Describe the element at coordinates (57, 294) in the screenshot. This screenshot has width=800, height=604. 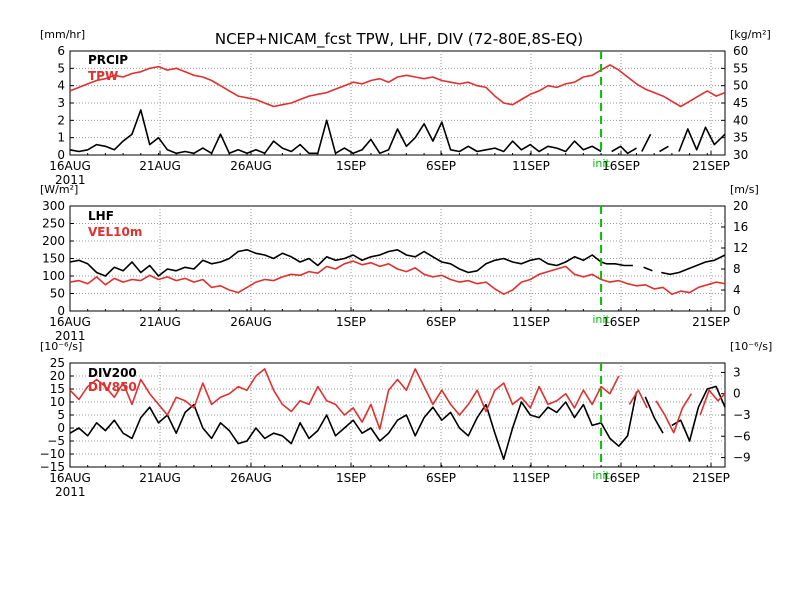
I see `y-left-tick-label: 50` at that location.